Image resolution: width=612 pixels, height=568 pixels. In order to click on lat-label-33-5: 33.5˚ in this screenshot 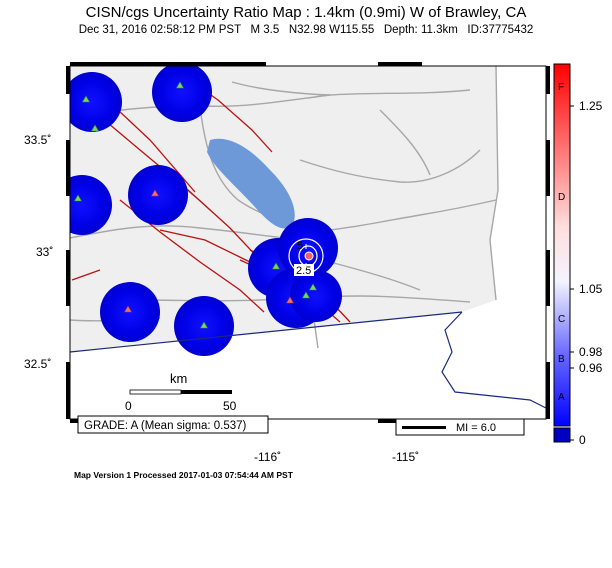, I will do `click(38, 140)`.